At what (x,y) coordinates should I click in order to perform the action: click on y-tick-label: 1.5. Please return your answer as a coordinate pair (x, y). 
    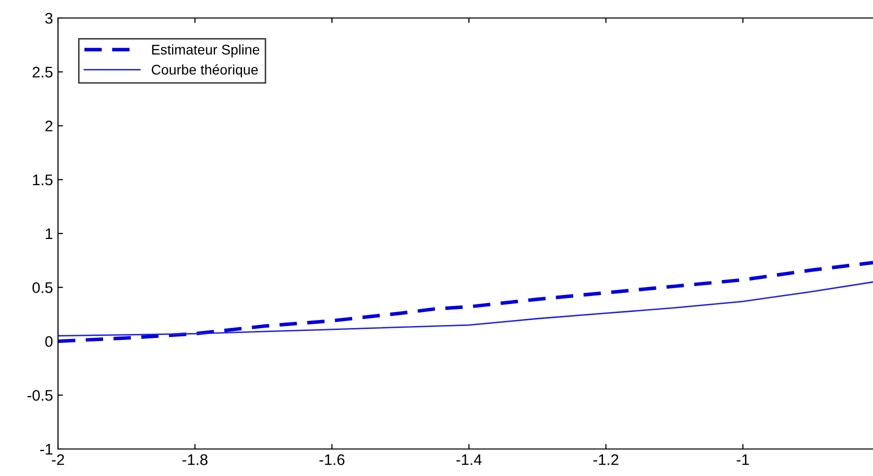
    Looking at the image, I should click on (42, 180).